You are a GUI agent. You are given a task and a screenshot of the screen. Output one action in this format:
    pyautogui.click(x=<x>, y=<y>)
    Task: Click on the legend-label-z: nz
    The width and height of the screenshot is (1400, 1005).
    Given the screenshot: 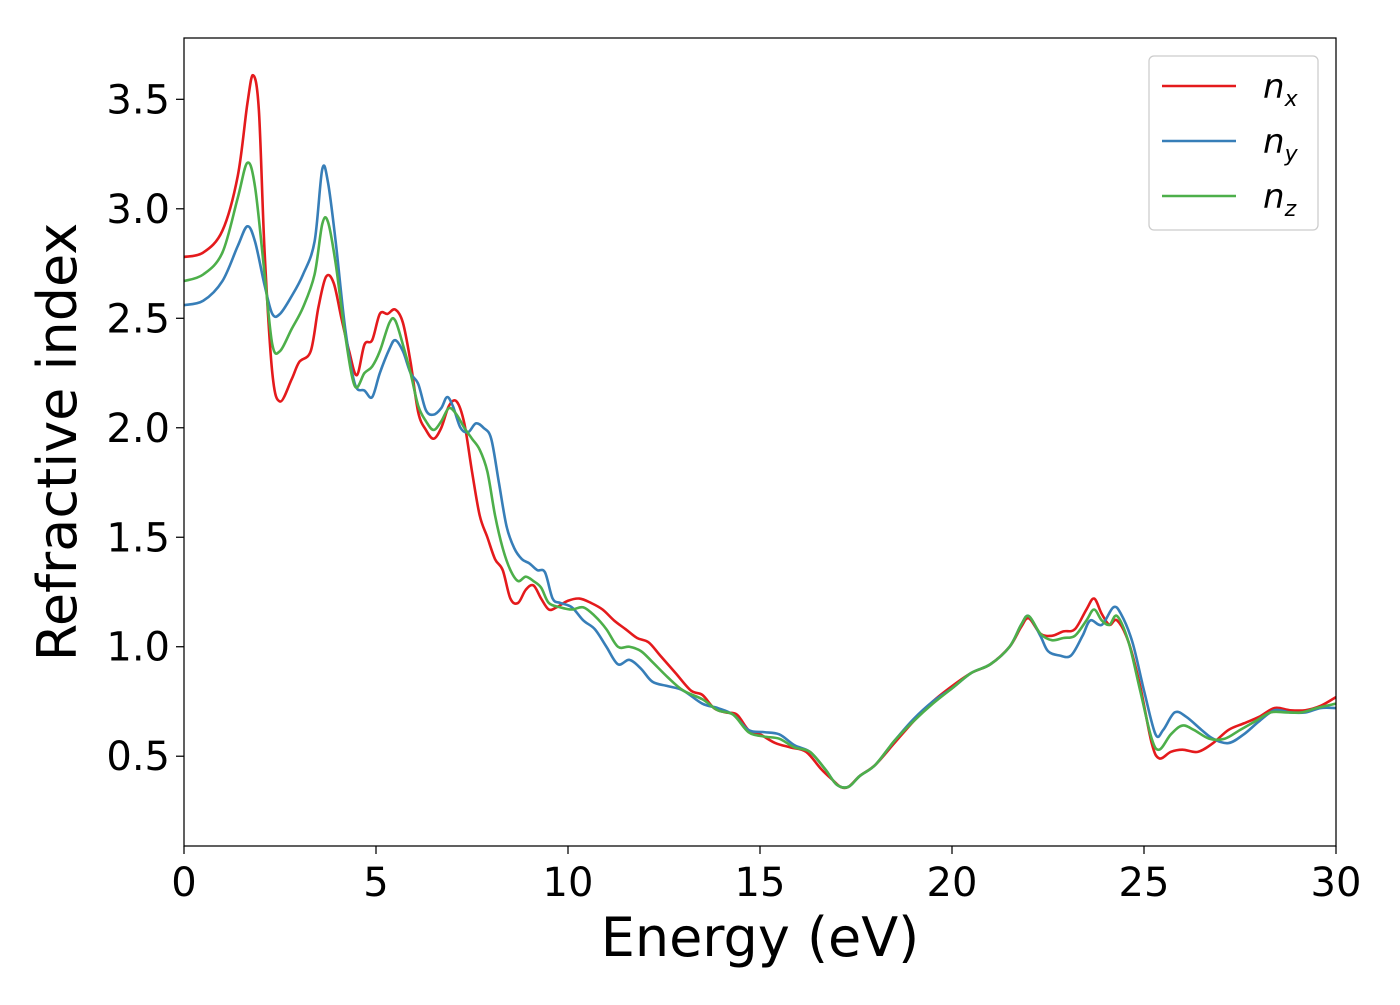 What is the action you would take?
    pyautogui.click(x=1280, y=199)
    